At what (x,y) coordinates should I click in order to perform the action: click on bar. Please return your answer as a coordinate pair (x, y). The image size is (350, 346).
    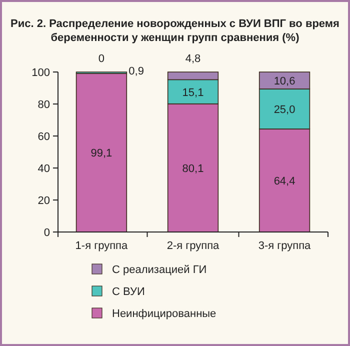
    Looking at the image, I should click on (102, 152).